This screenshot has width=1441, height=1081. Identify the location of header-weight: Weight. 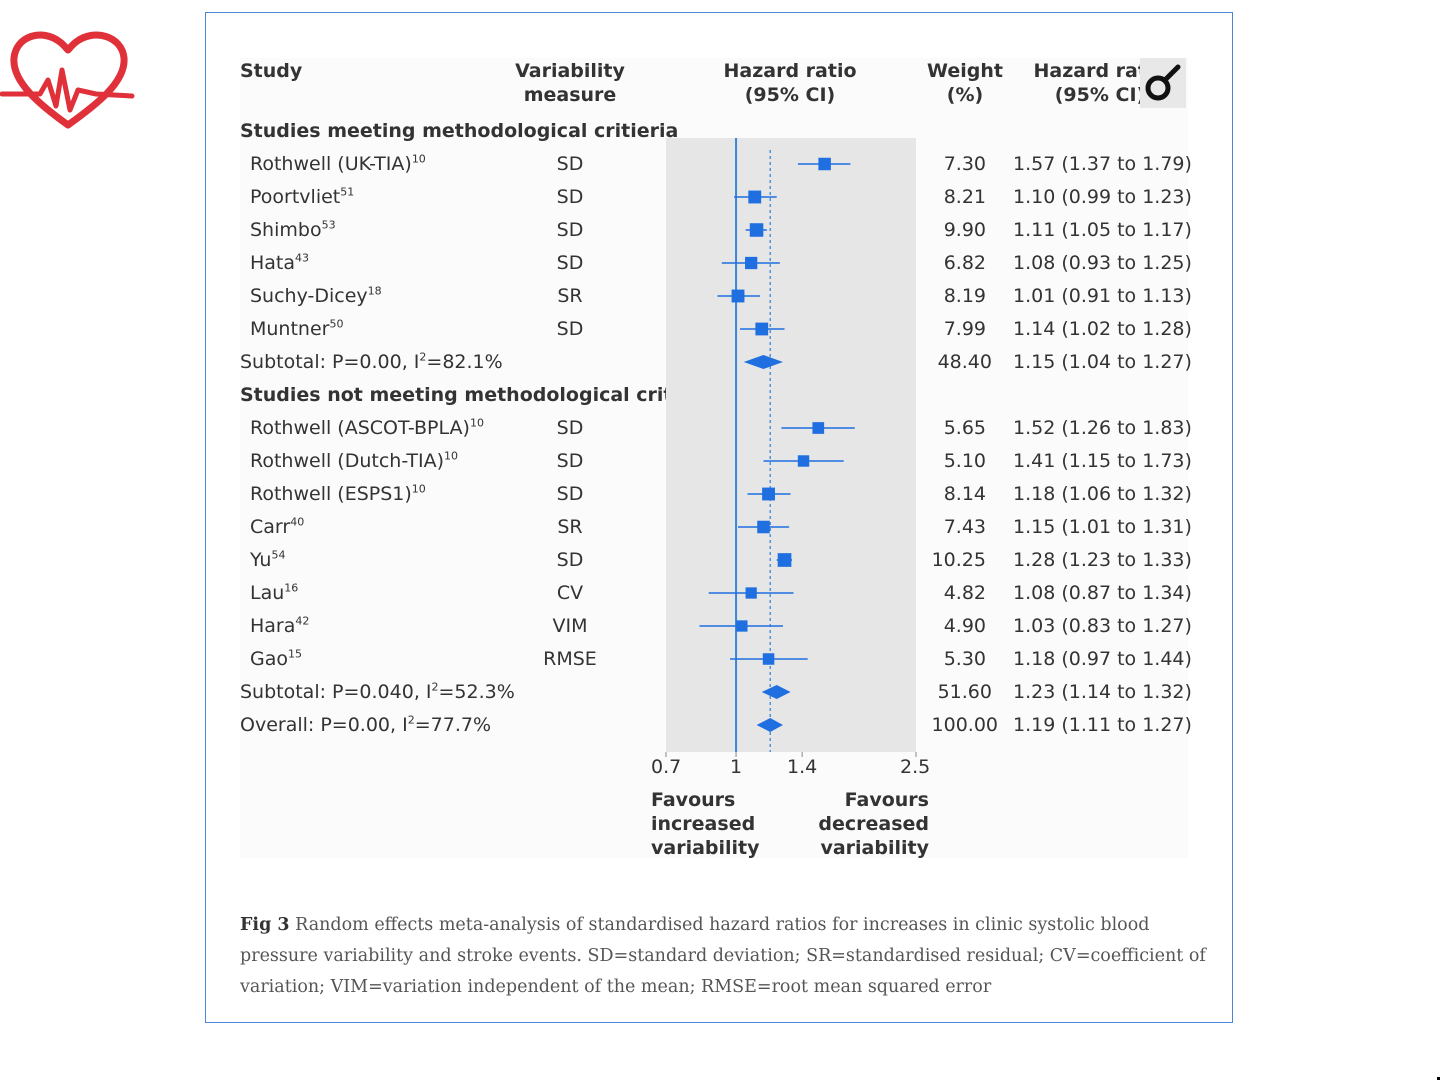
(965, 71).